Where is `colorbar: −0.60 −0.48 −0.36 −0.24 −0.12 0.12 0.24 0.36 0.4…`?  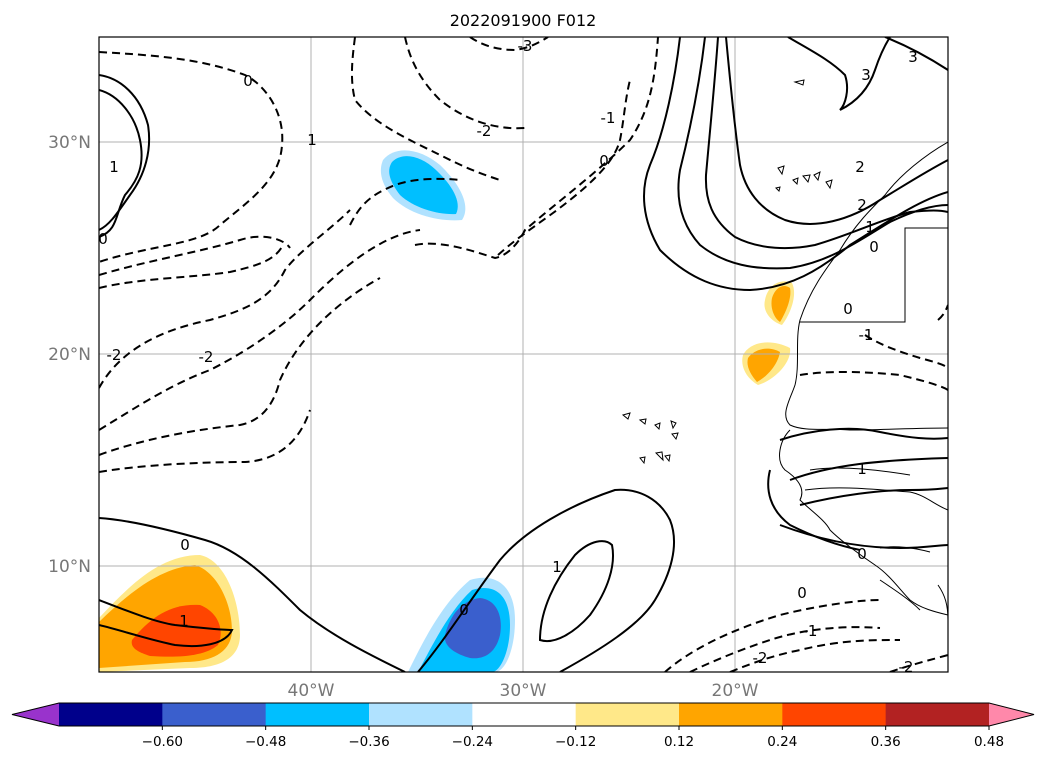 colorbar: −0.60 −0.48 −0.36 −0.24 −0.12 0.12 0.24 0.36 0.4… is located at coordinates (523, 726).